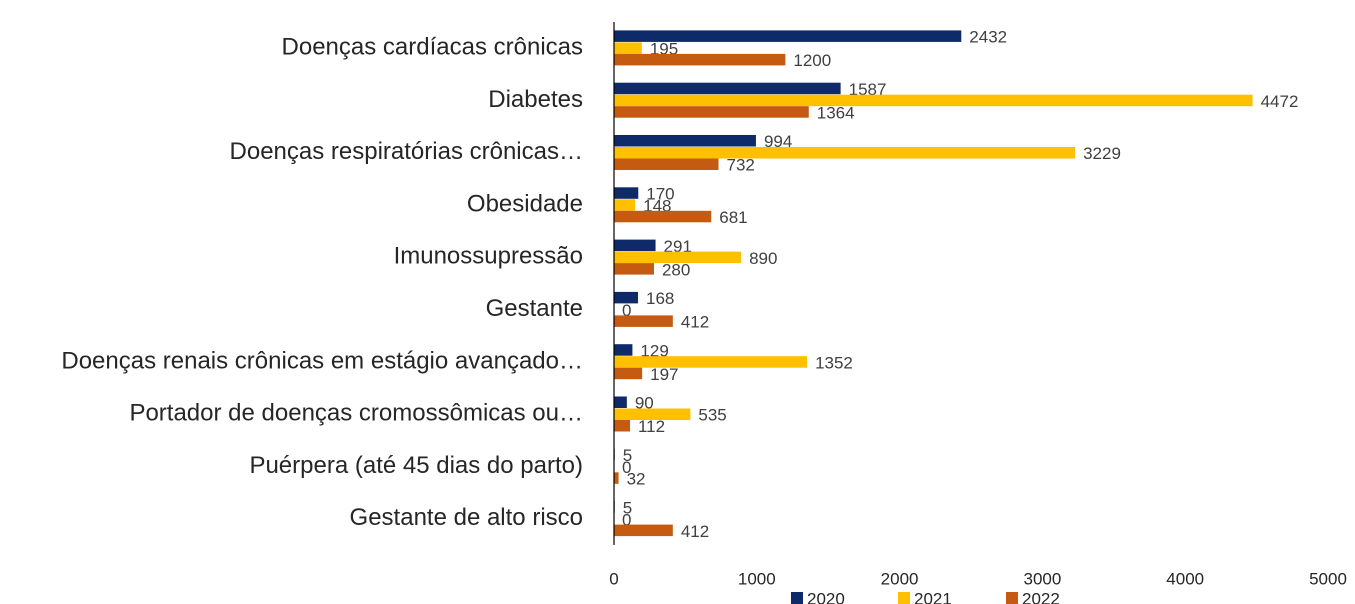 The image size is (1355, 604). What do you see at coordinates (613, 578) in the screenshot?
I see `x-tick-label: 0` at bounding box center [613, 578].